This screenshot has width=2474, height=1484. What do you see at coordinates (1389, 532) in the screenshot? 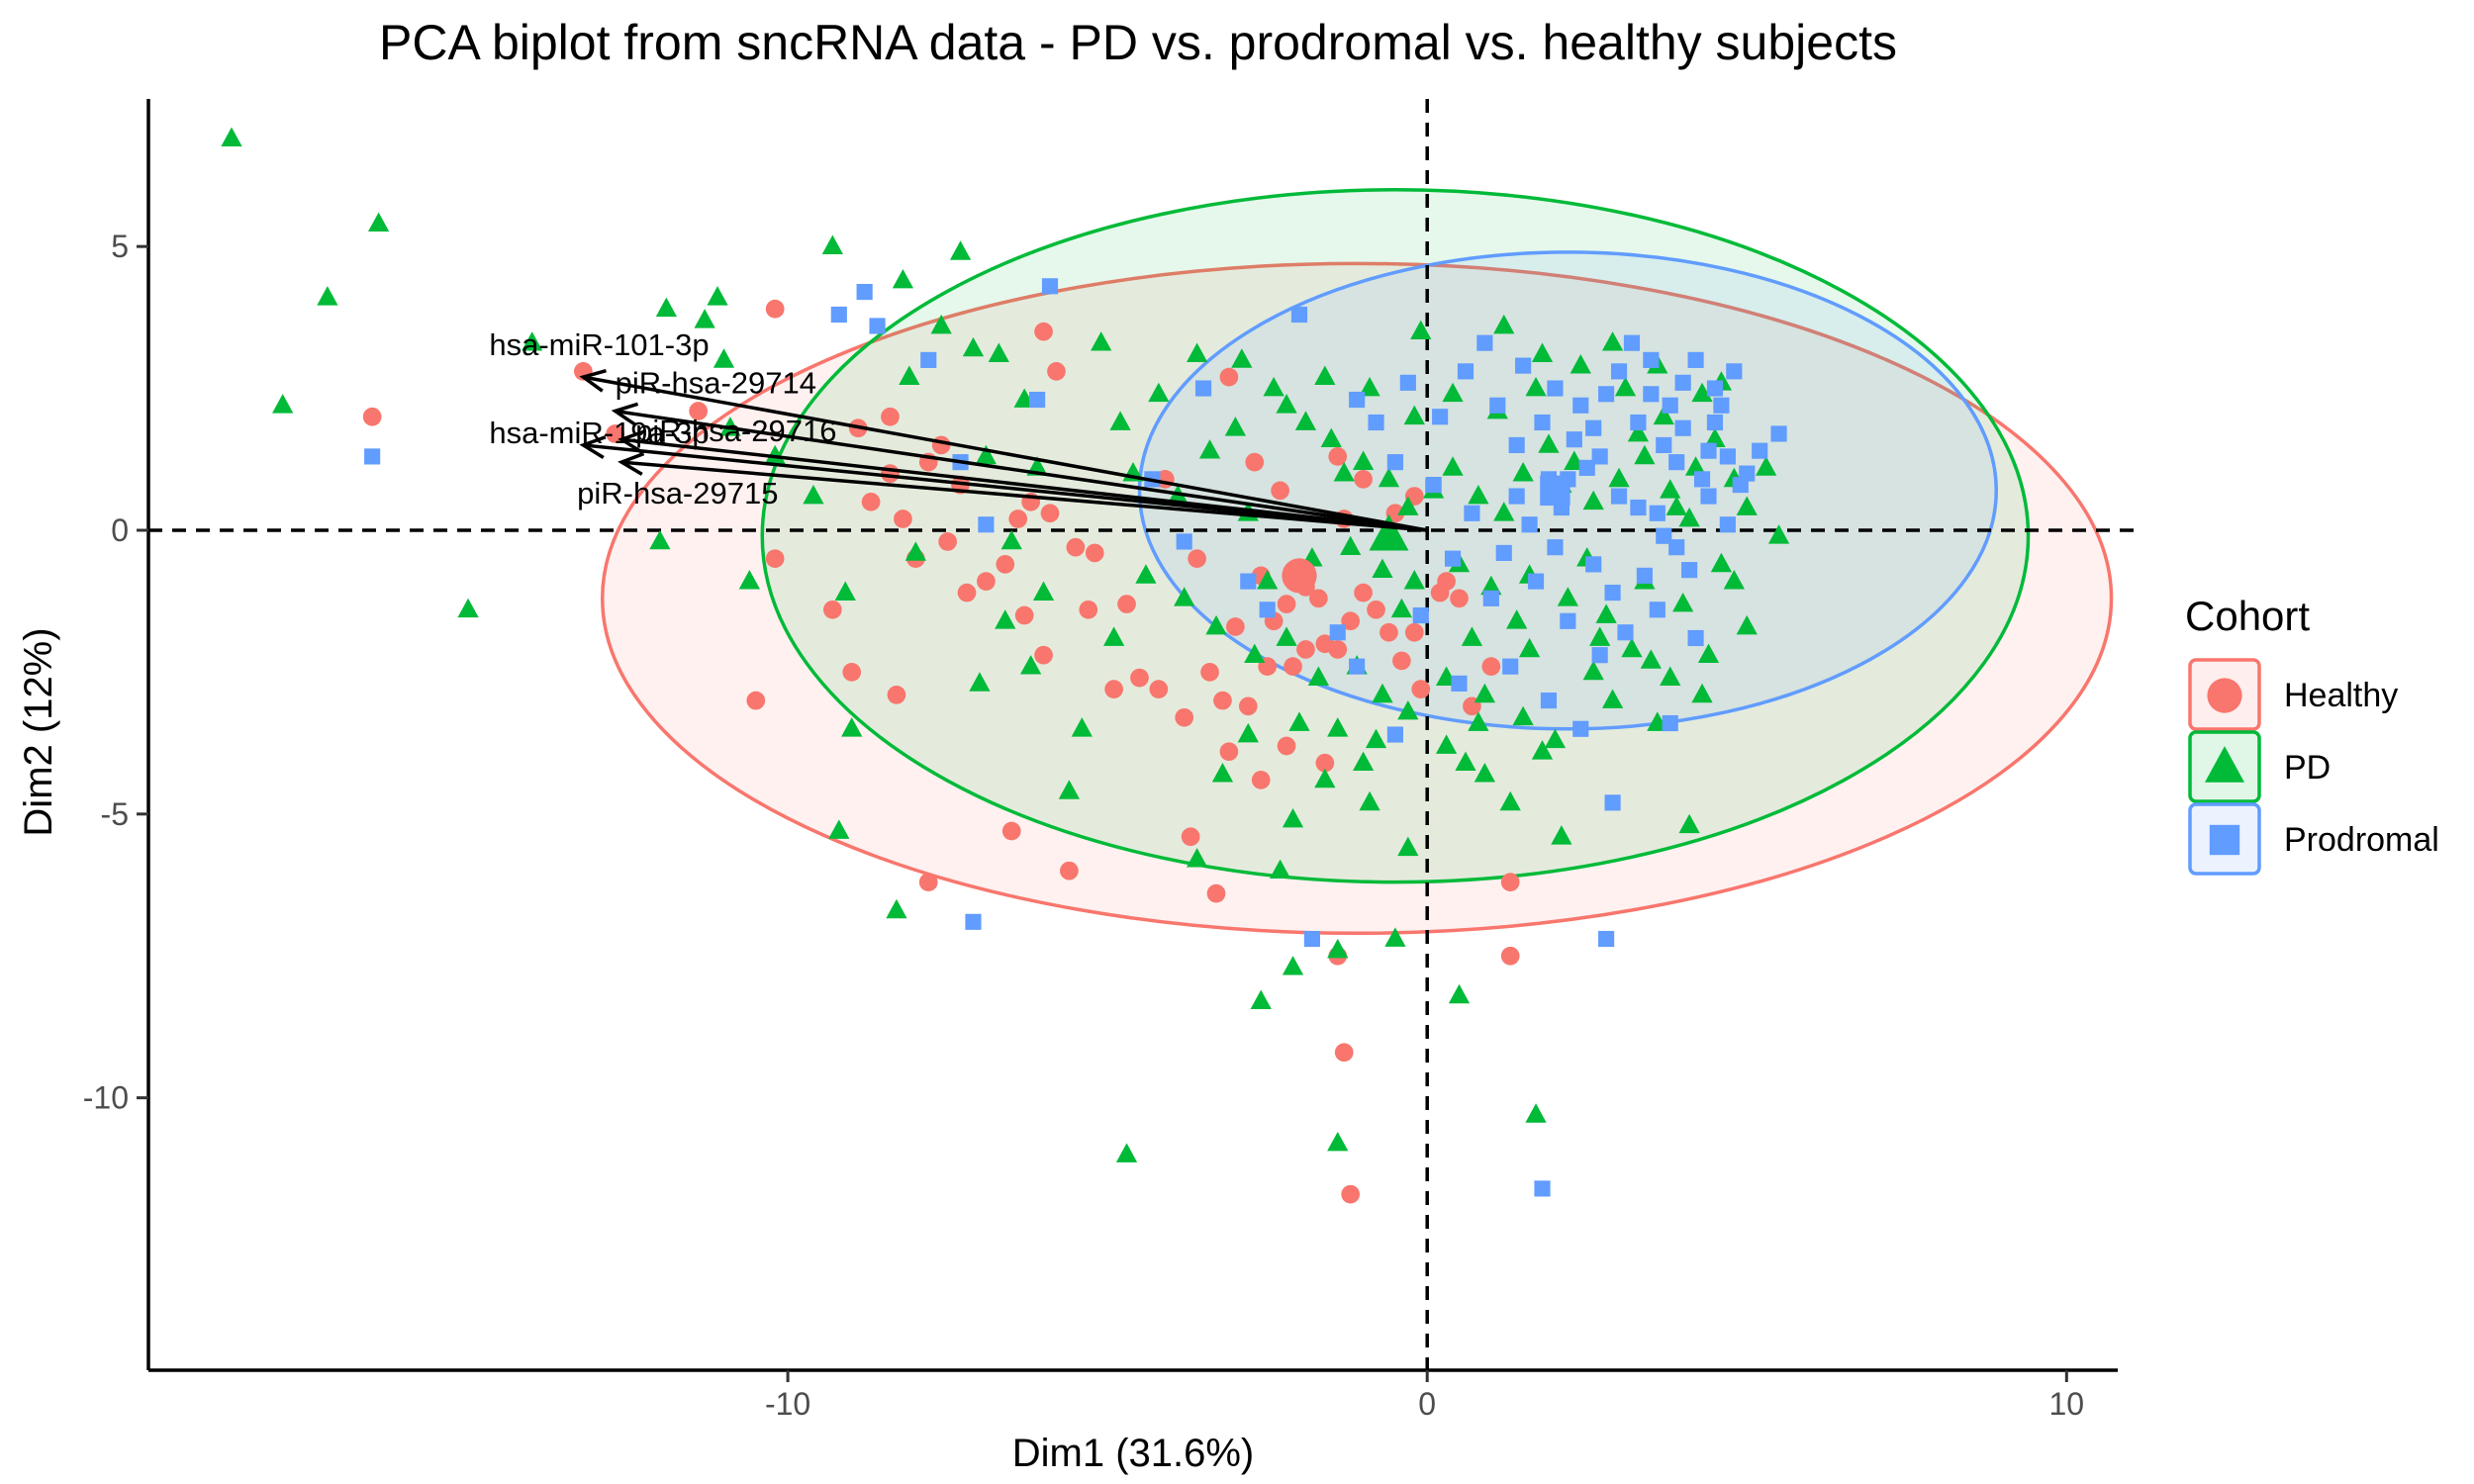
I see `centroid-pd` at bounding box center [1389, 532].